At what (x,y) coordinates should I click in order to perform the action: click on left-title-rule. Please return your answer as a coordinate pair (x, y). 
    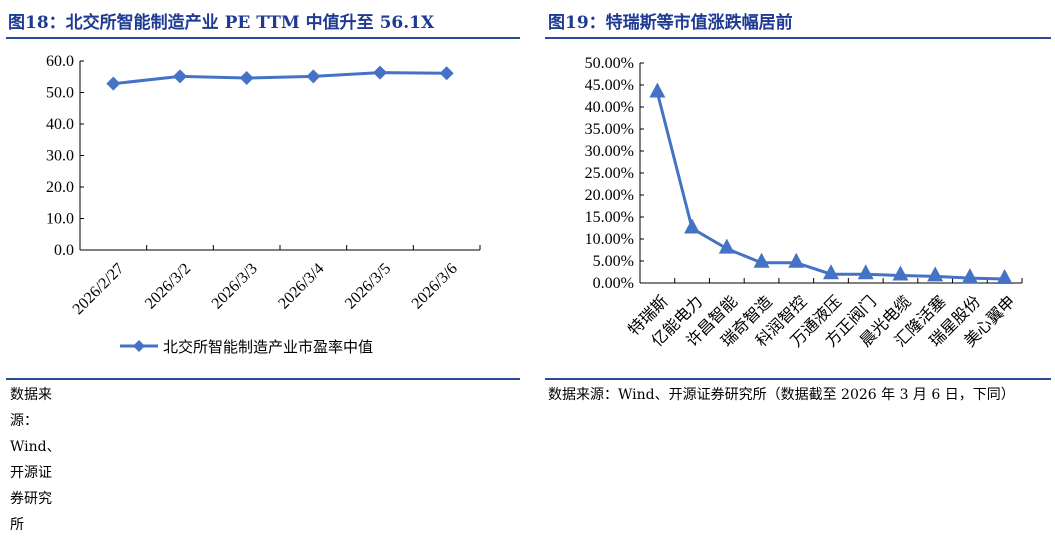
    Looking at the image, I should click on (263, 38).